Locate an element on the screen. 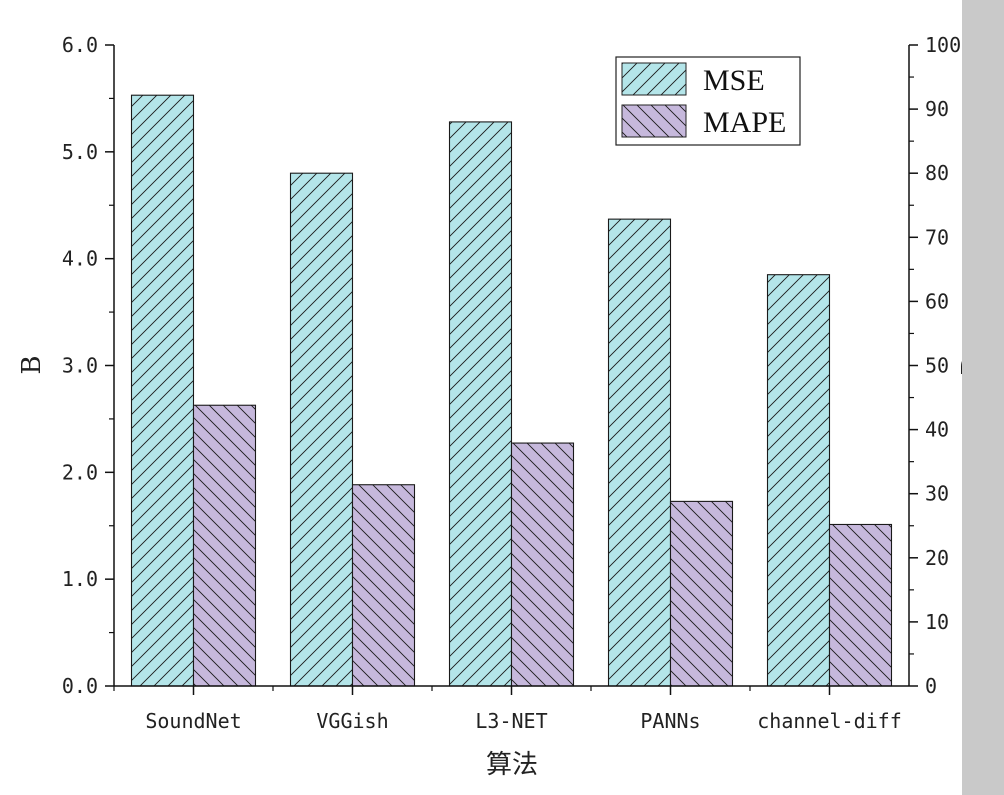 The image size is (1004, 795). bar-mse-panns is located at coordinates (639, 452).